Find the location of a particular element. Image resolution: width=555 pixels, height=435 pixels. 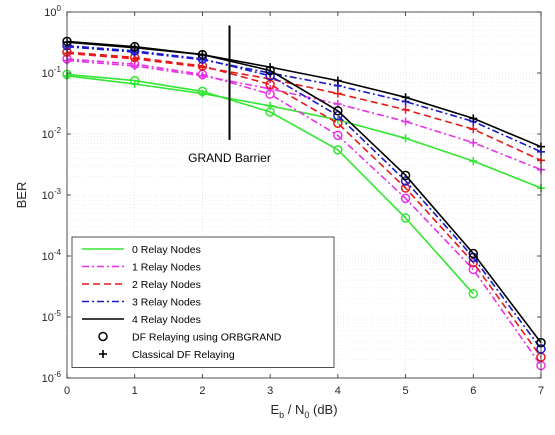

legend-entry: 1 Relay Nodes is located at coordinates (141, 268).